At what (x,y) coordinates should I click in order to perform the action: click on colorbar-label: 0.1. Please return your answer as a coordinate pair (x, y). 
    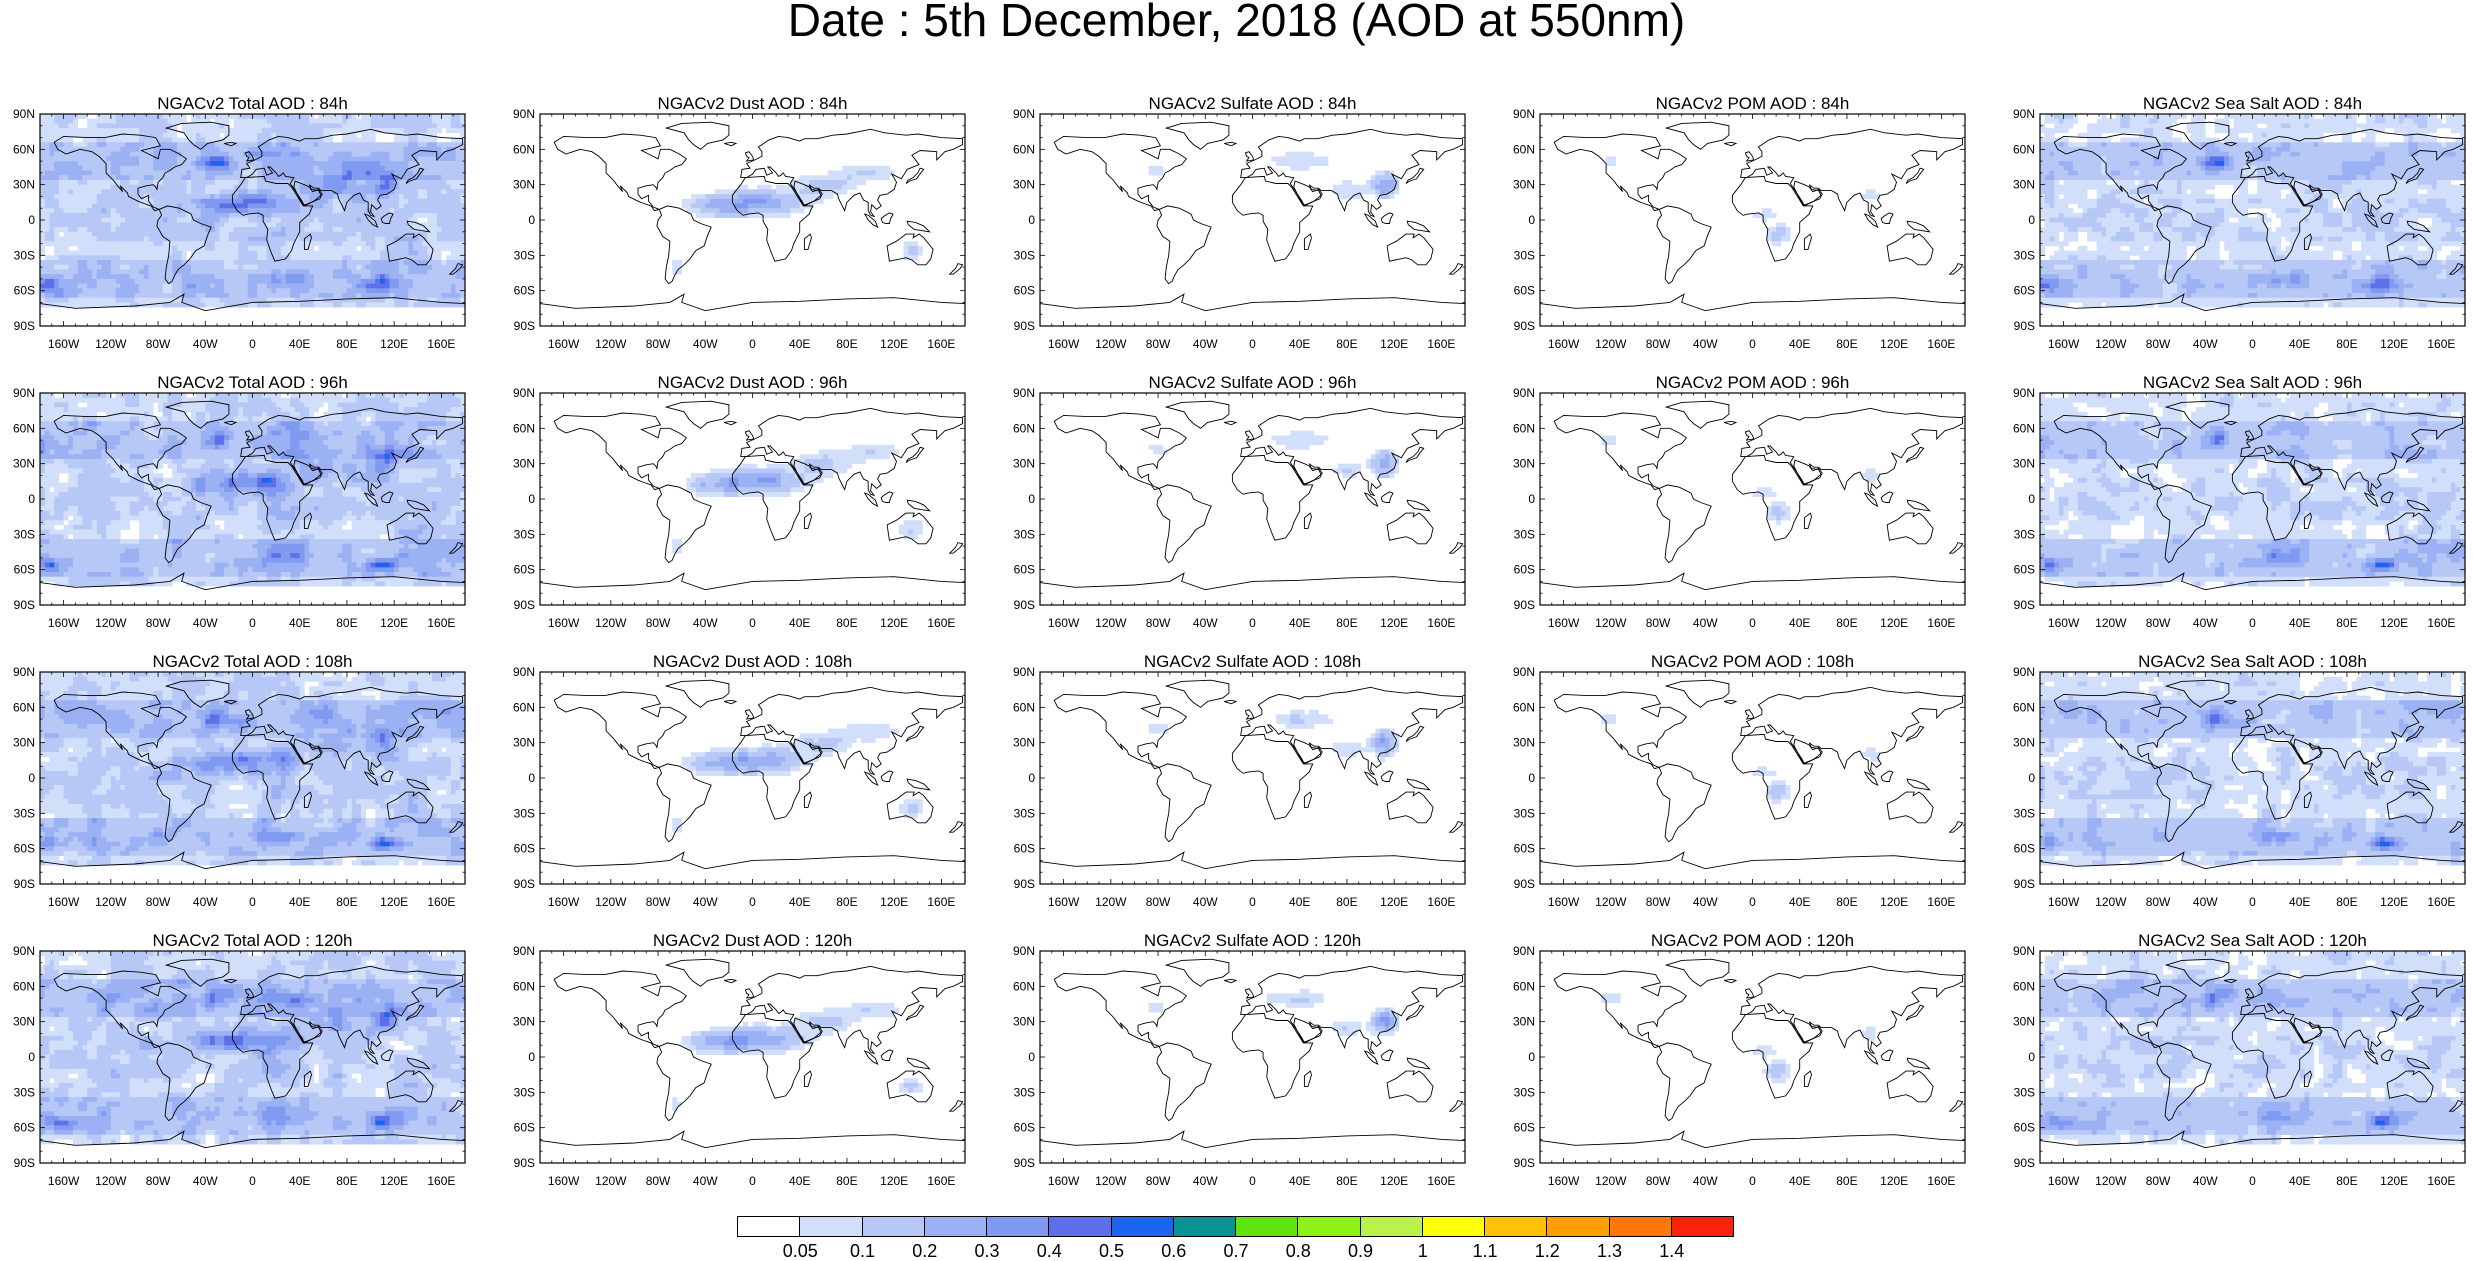
    Looking at the image, I should click on (862, 1251).